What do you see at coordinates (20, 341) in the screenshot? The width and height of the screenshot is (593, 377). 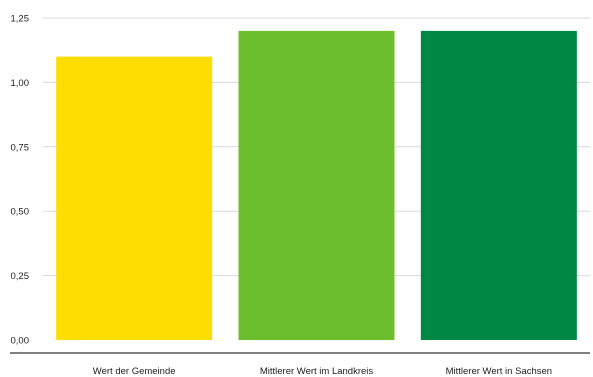 I see `y-tick-label: 0,00` at bounding box center [20, 341].